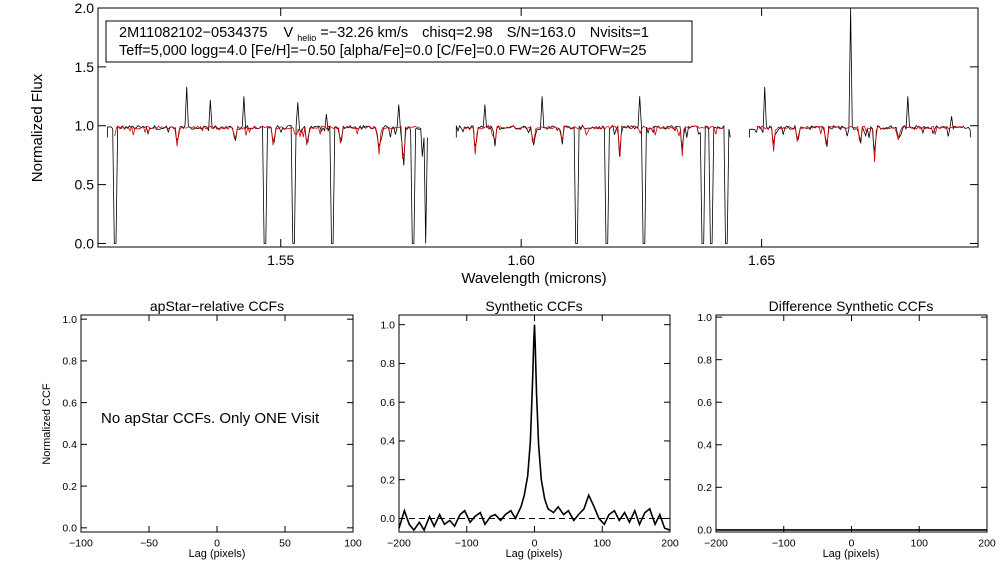  I want to click on spectrum-ytick-label: 0.5, so click(85, 185).